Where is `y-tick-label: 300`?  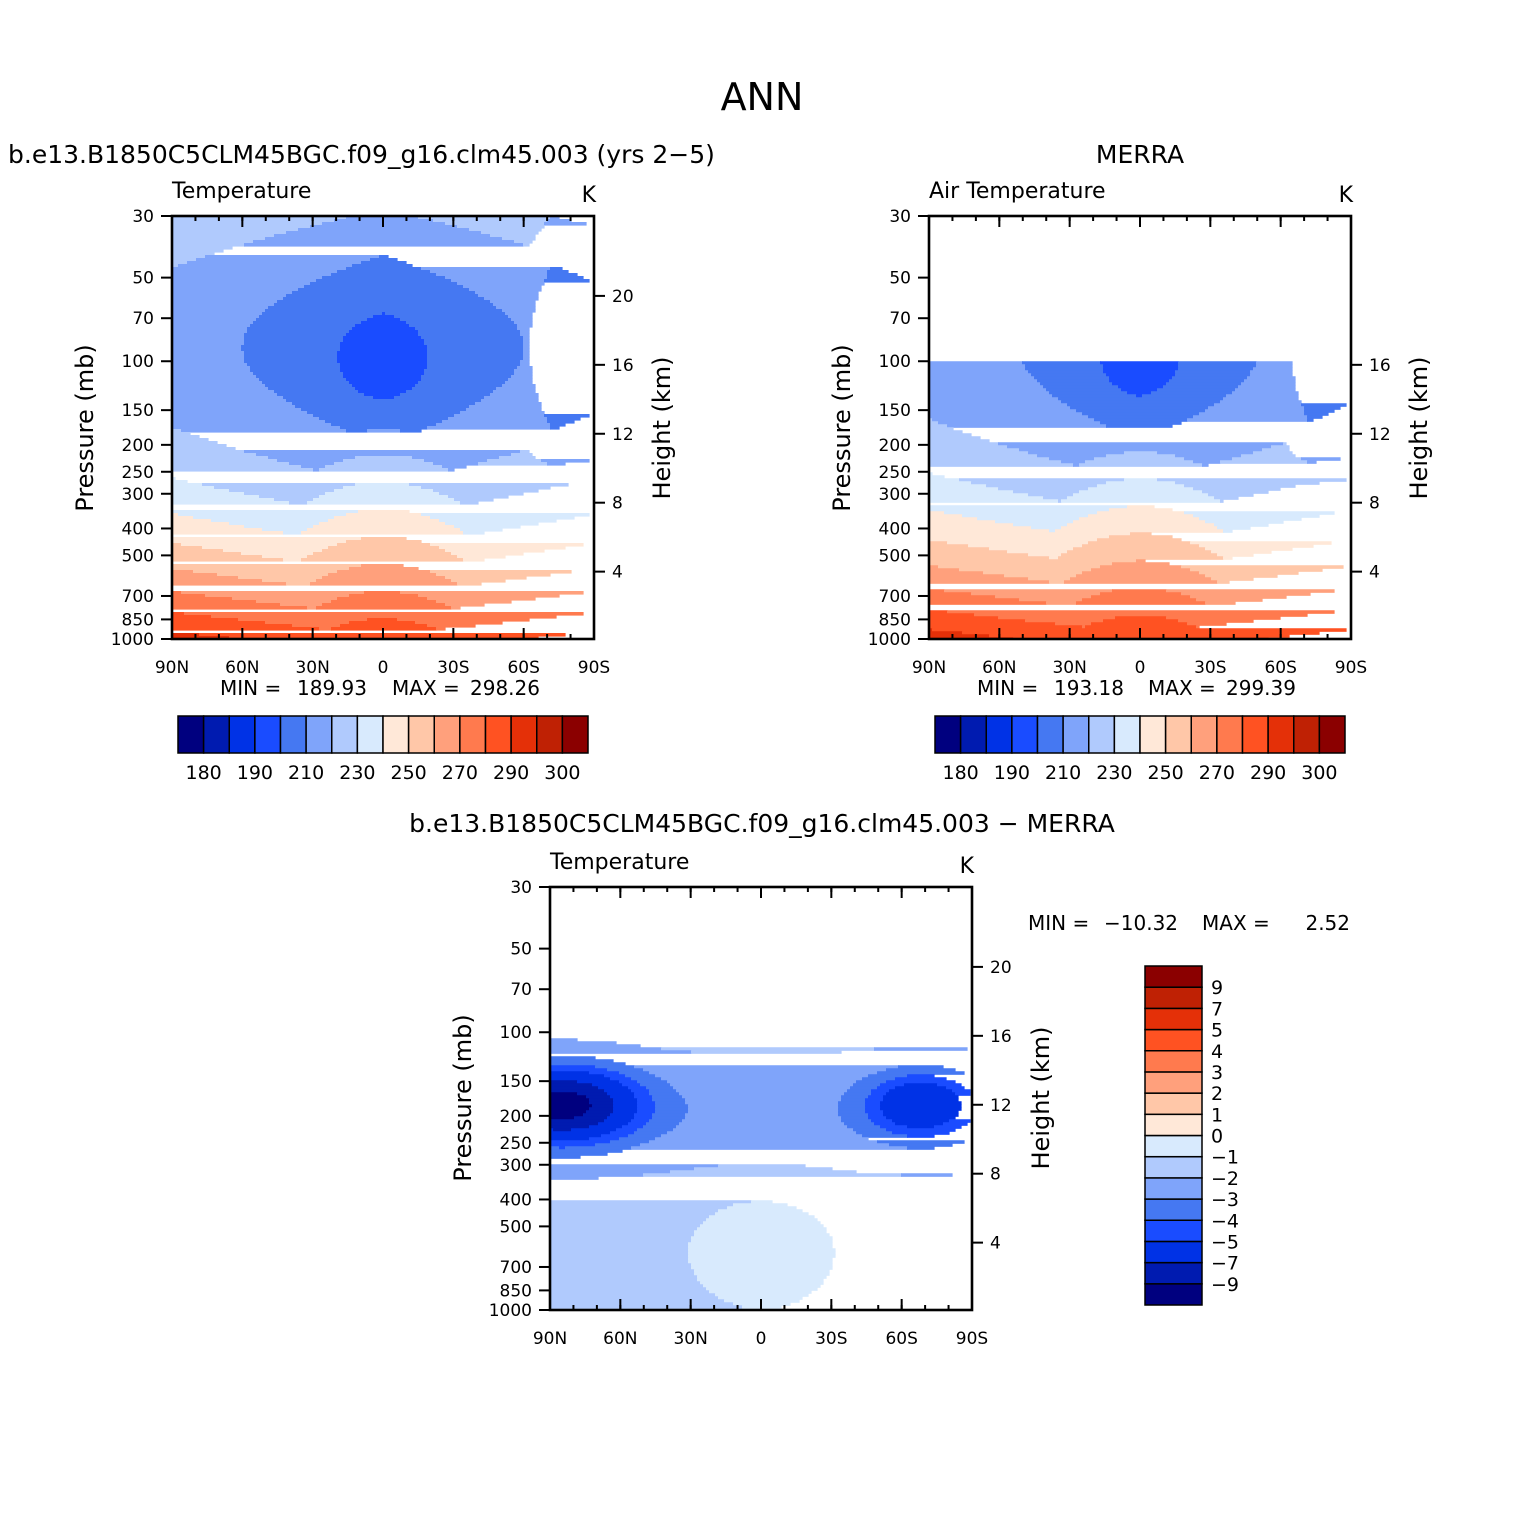
y-tick-label: 300 is located at coordinates (895, 495).